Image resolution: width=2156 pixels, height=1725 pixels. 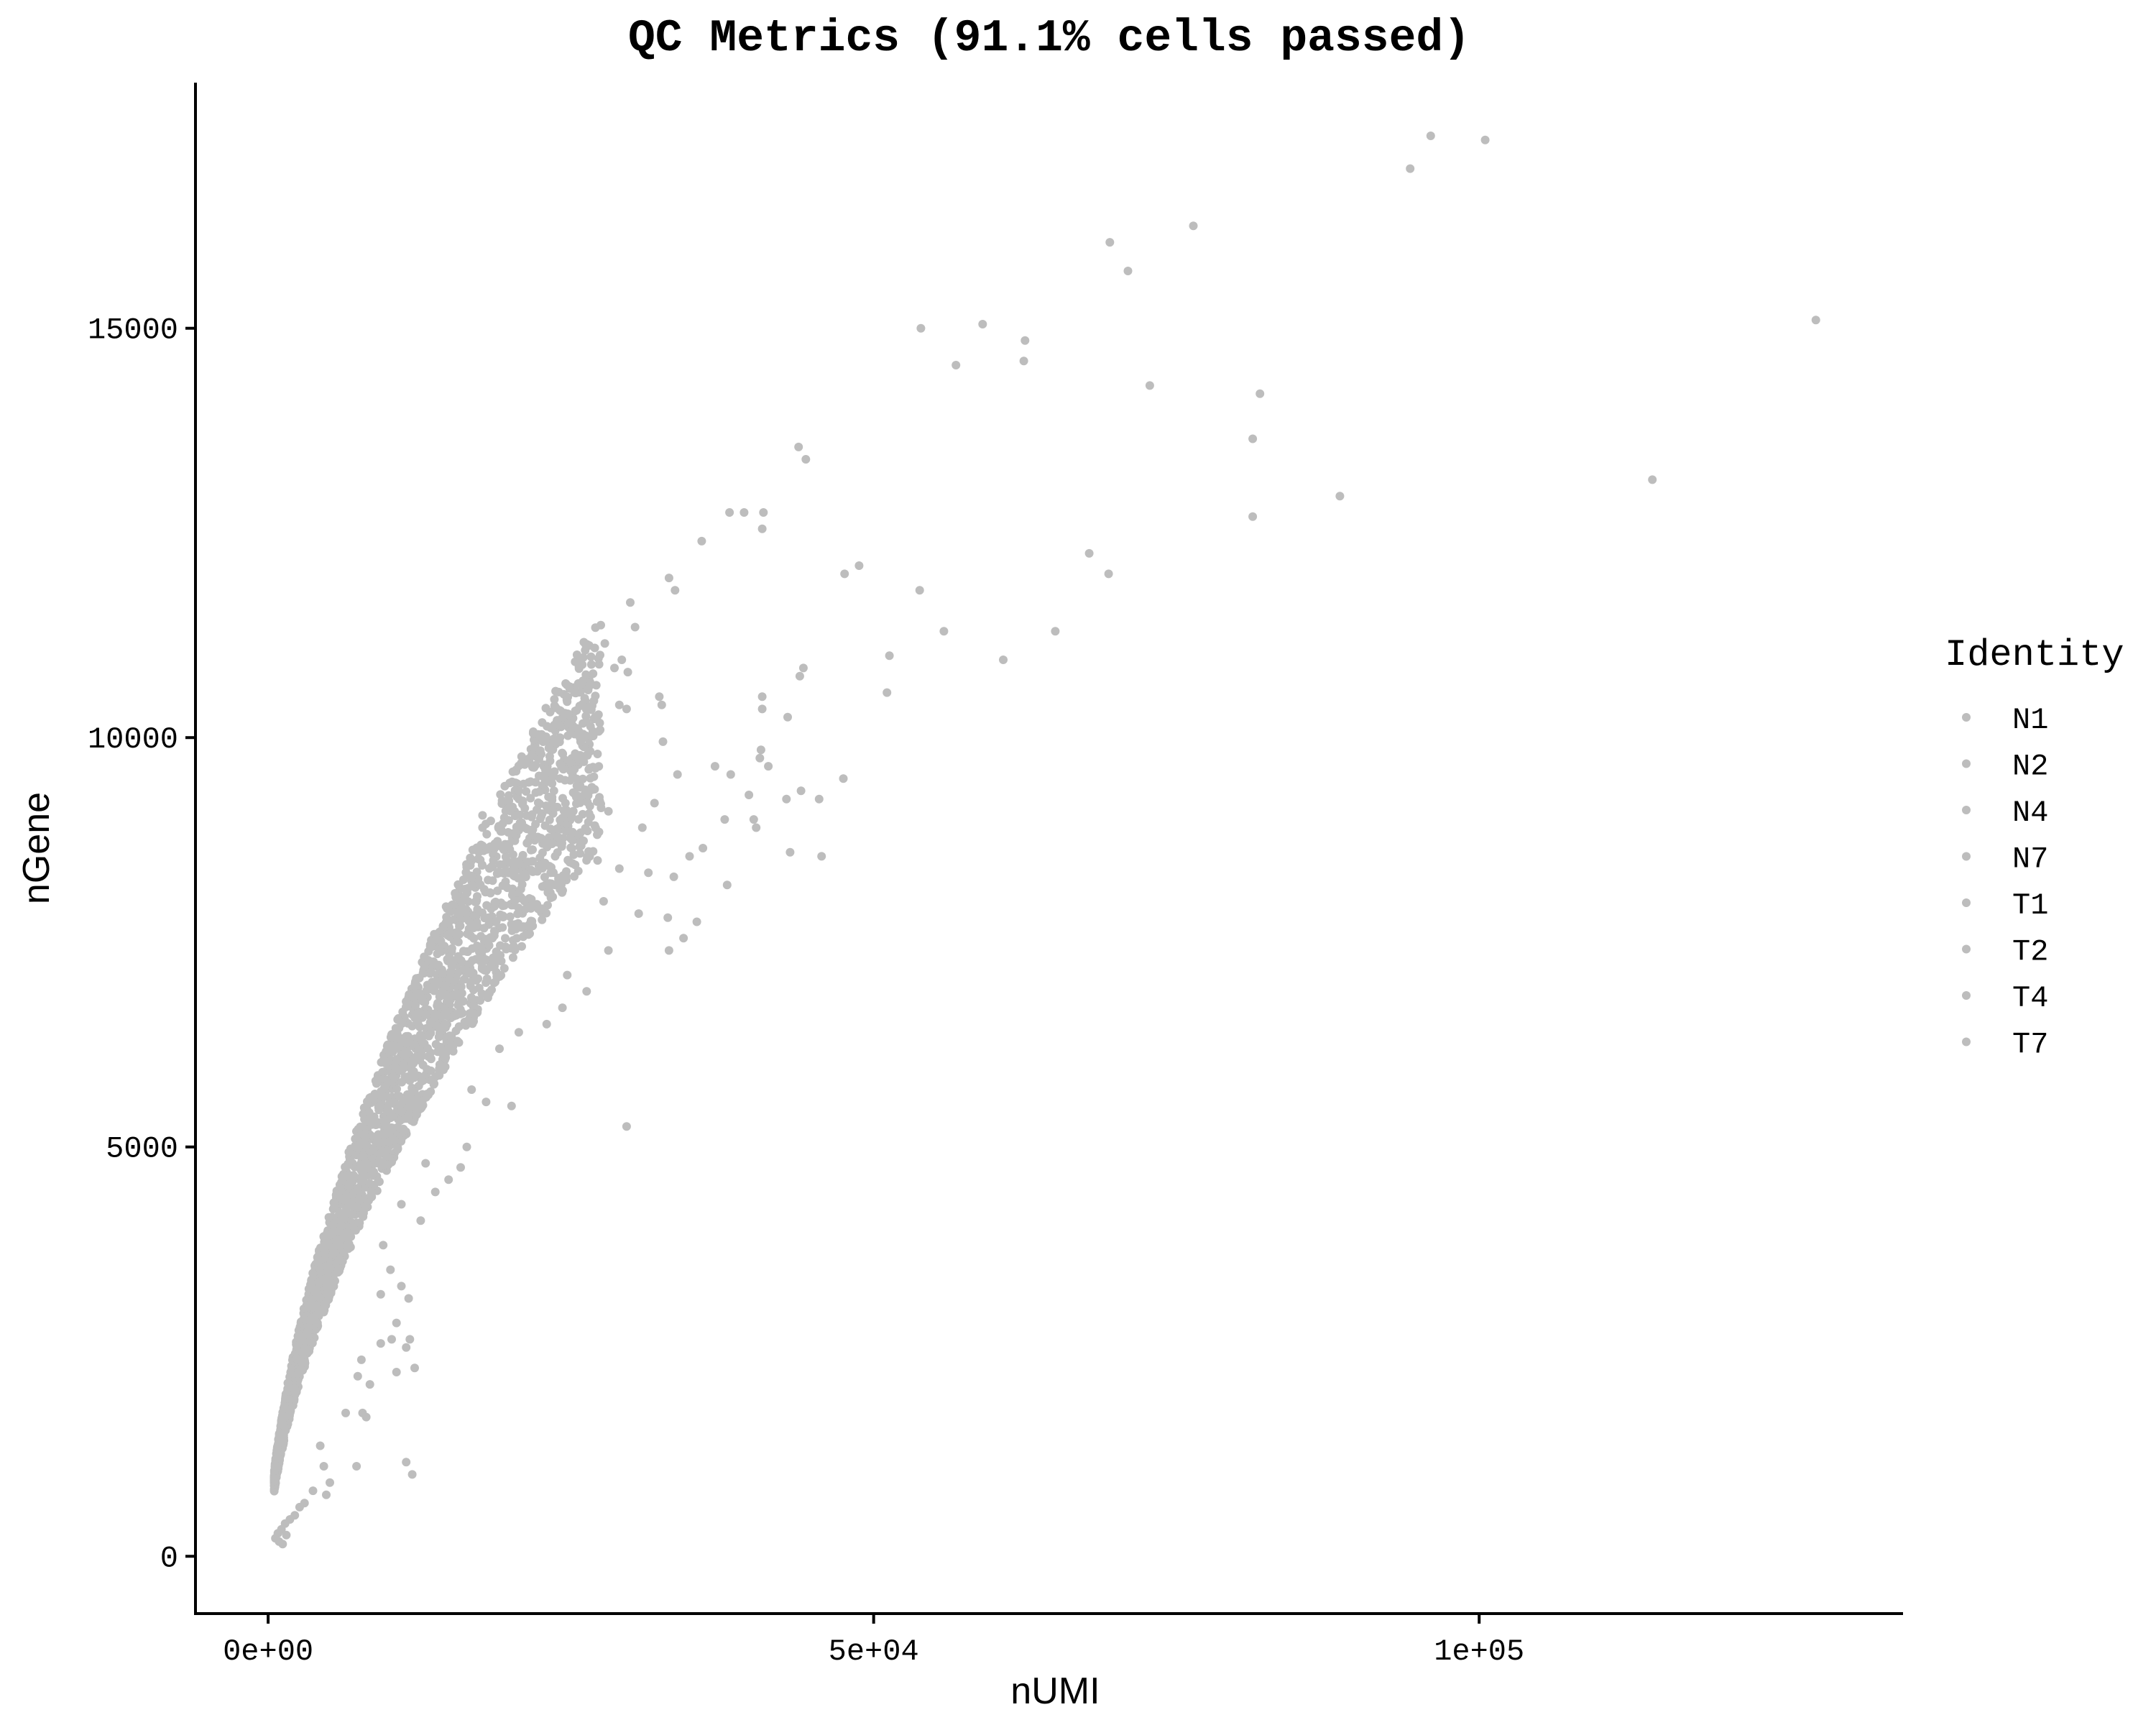 What do you see at coordinates (2030, 905) in the screenshot?
I see `legend-label: T1` at bounding box center [2030, 905].